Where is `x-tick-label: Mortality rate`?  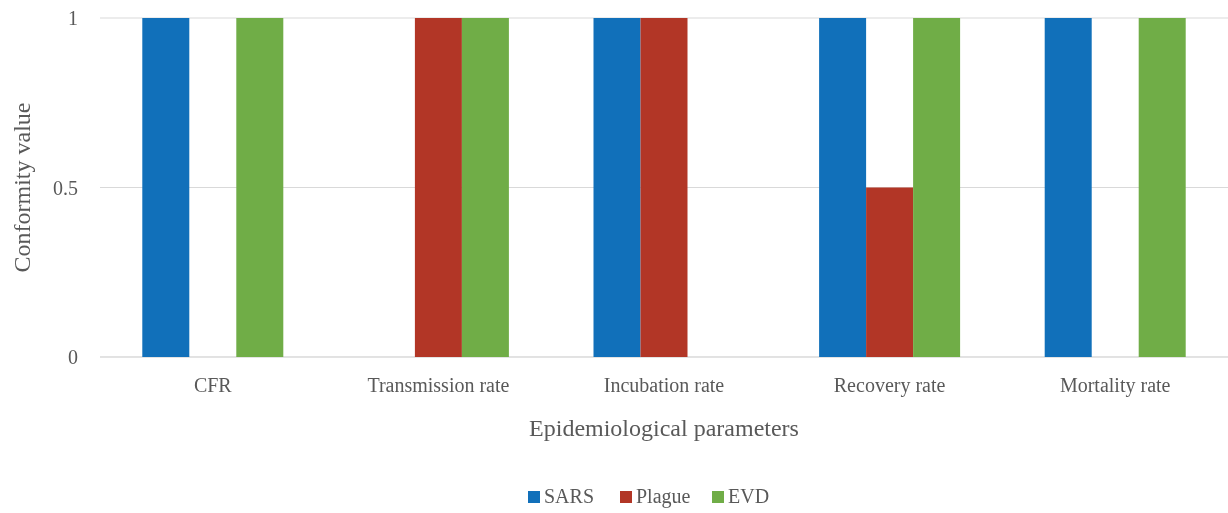
x-tick-label: Mortality rate is located at coordinates (1115, 385).